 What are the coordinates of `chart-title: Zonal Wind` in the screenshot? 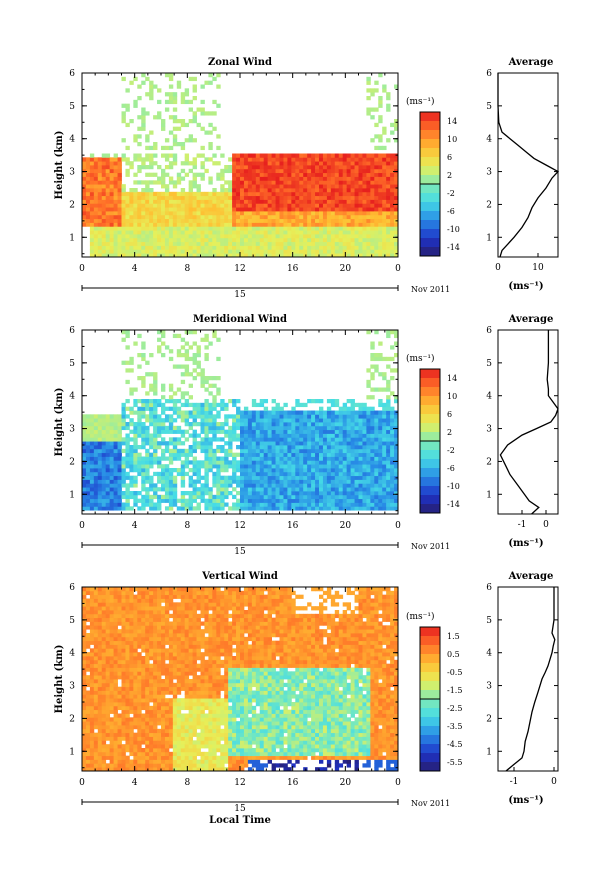 It's located at (240, 62).